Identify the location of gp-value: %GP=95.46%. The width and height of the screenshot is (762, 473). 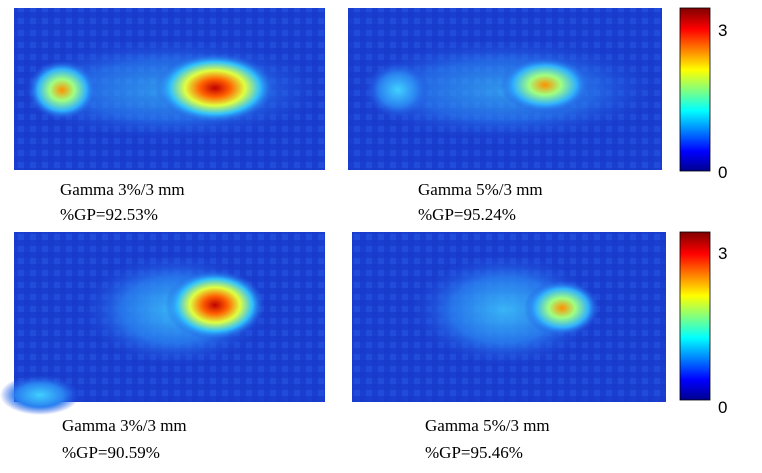
(474, 452).